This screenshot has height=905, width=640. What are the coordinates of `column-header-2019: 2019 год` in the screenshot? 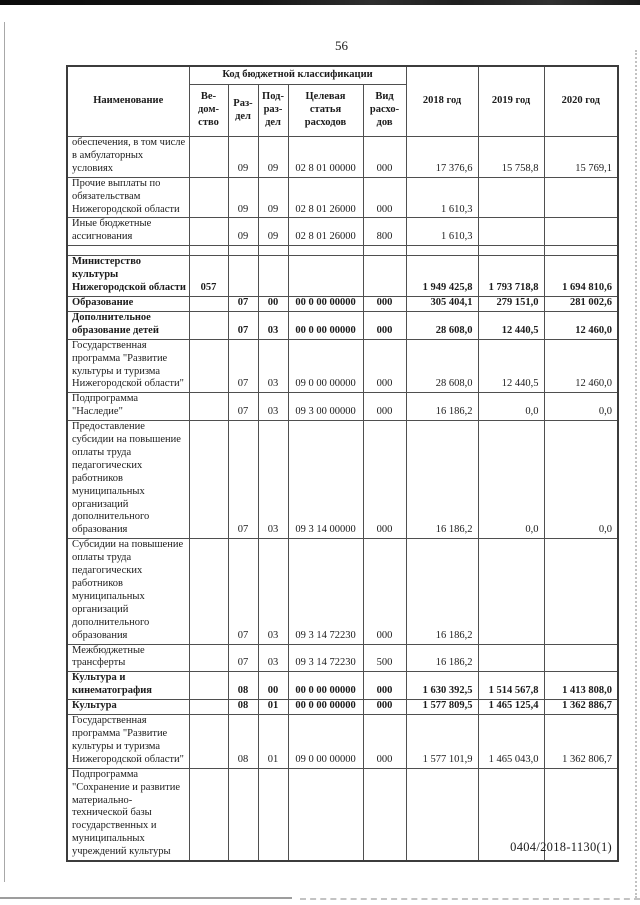 It's located at (511, 101).